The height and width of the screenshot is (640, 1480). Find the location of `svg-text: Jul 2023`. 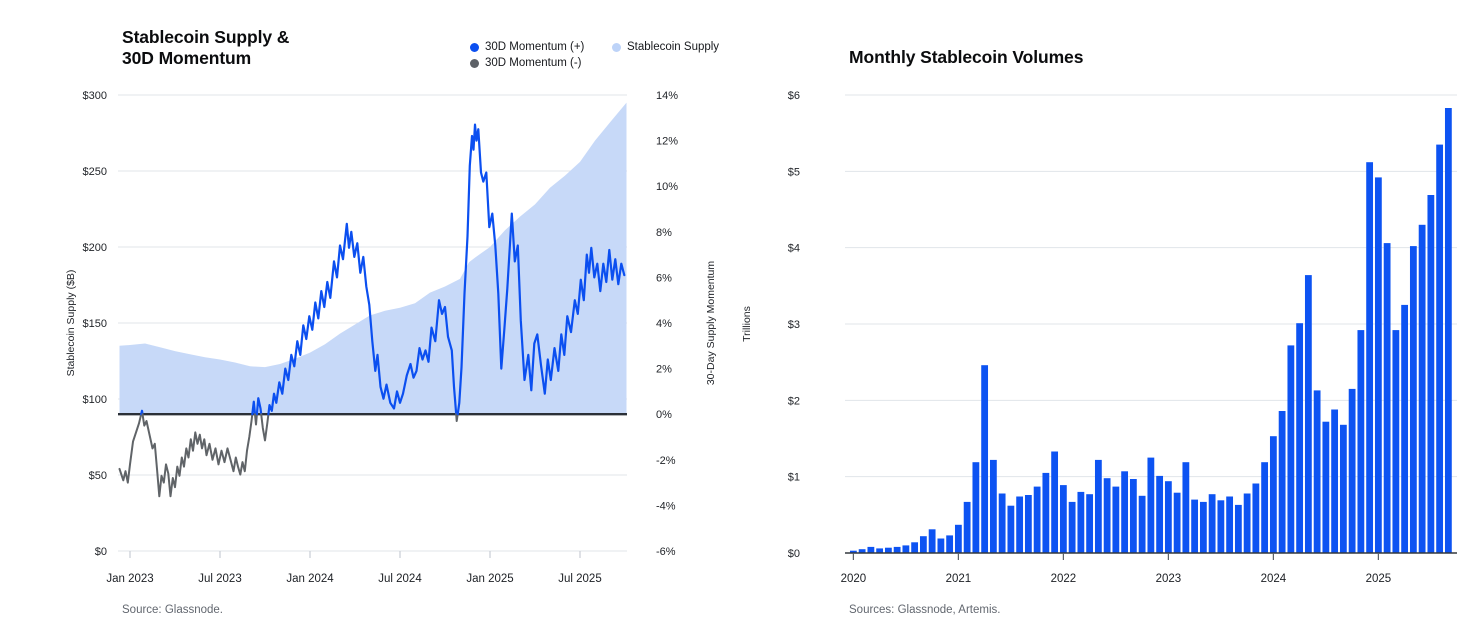

svg-text: Jul 2023 is located at coordinates (219, 579).